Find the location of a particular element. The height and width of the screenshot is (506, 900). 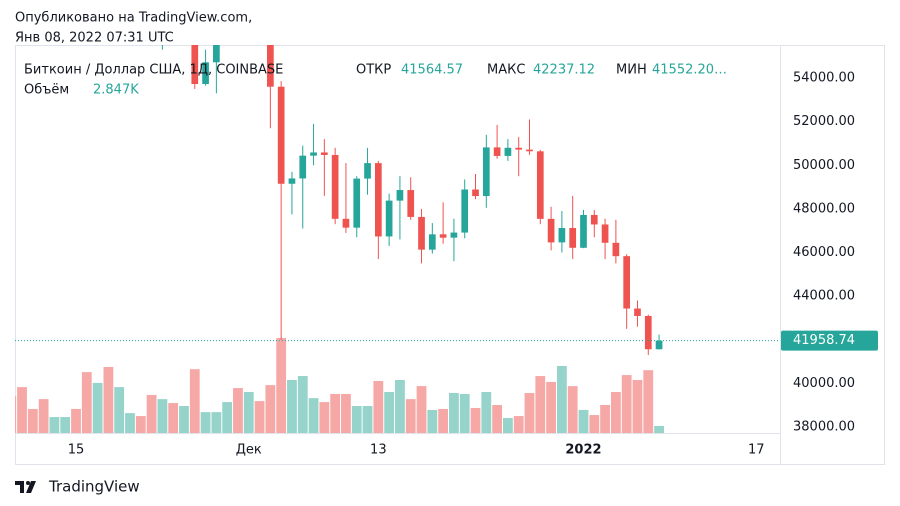

y-tick-label: 48000.00 is located at coordinates (824, 208).